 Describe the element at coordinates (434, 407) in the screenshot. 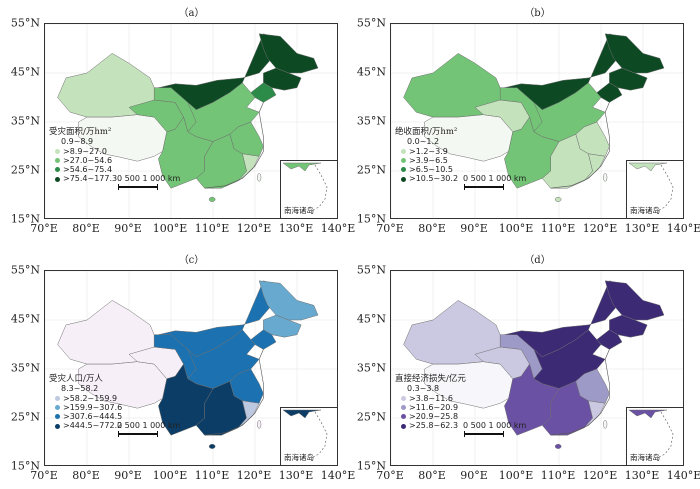

I see `legend-label: >11.6~20.9` at that location.